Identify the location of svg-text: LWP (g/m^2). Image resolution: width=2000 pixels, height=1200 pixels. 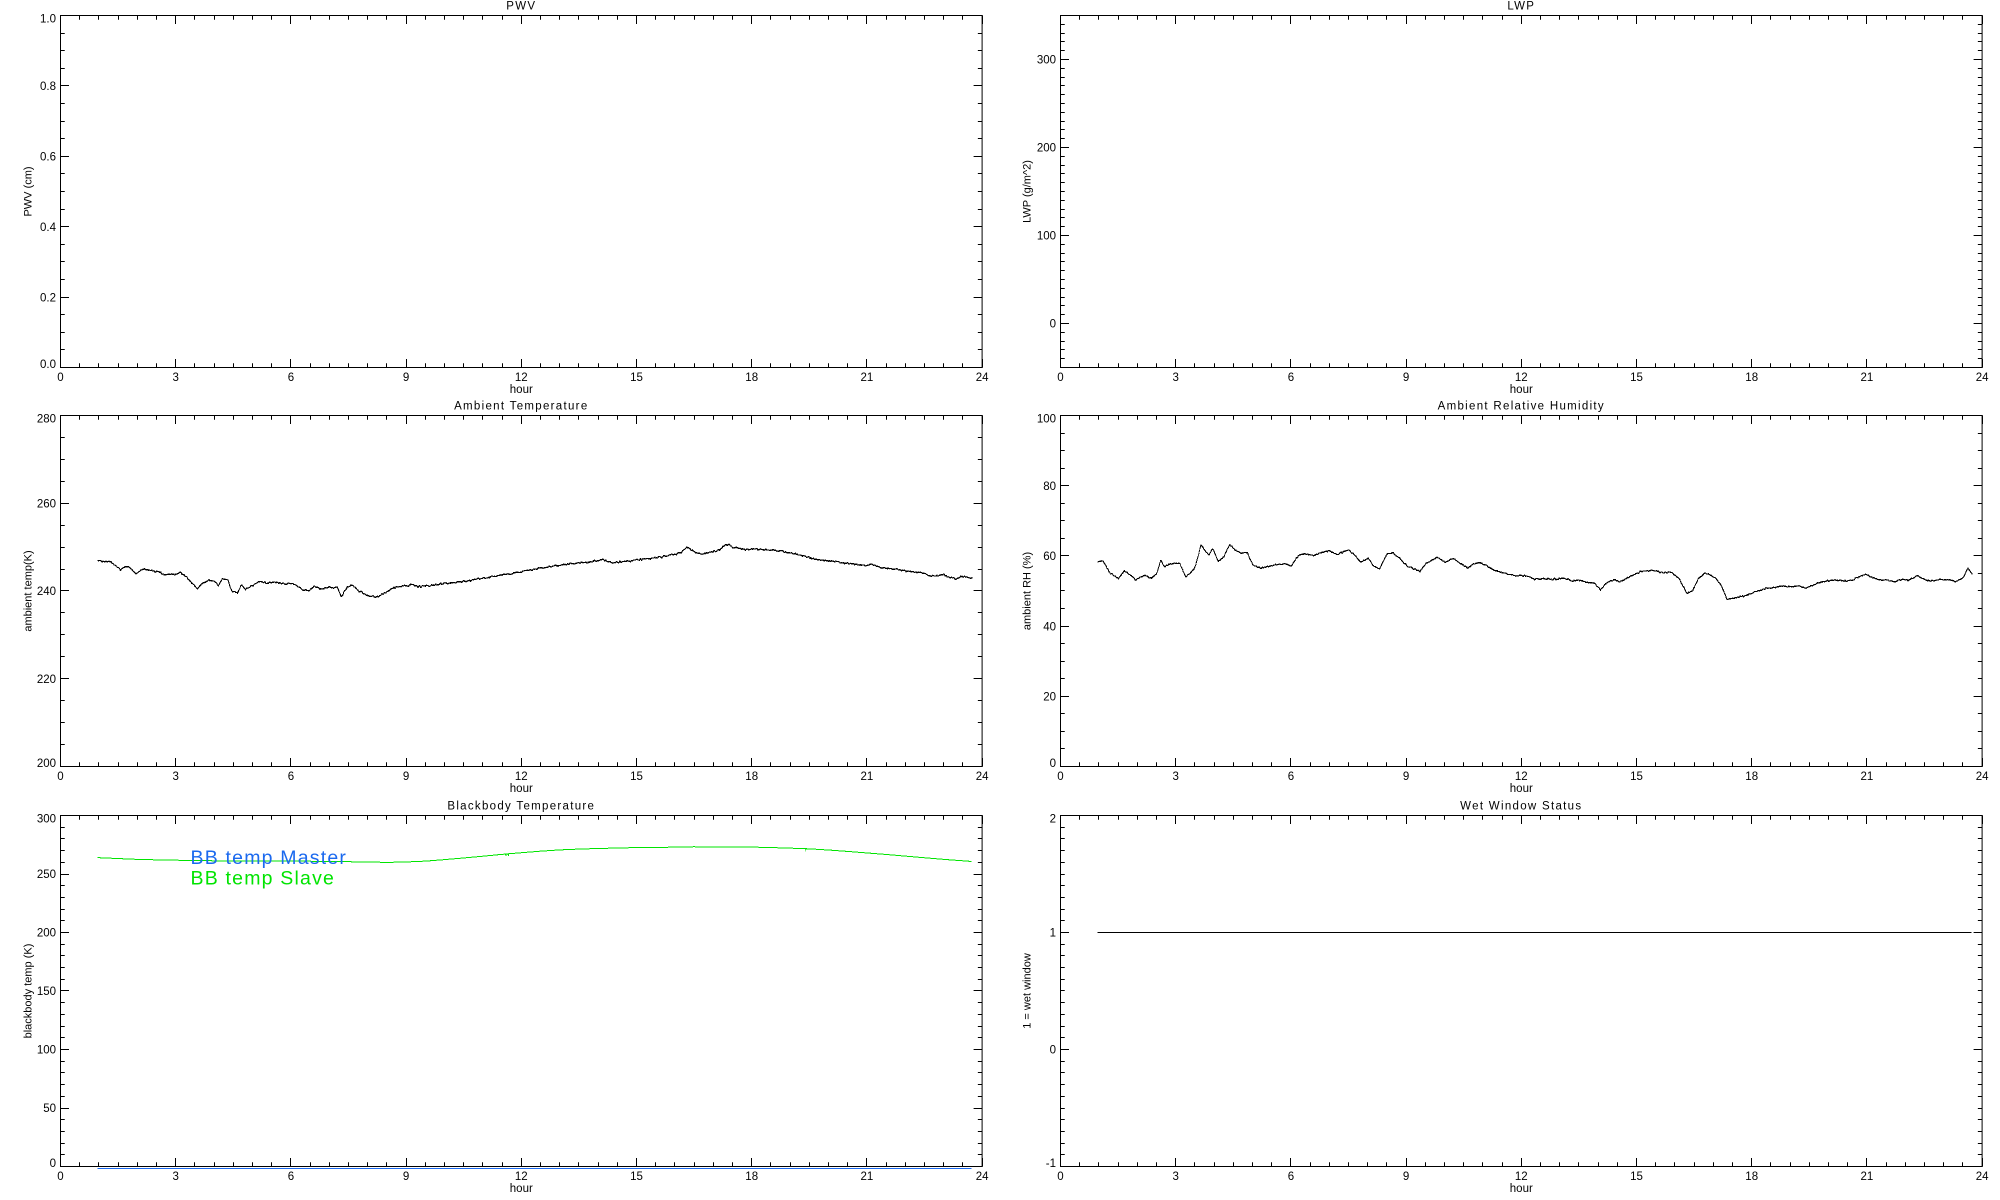
(1027, 191).